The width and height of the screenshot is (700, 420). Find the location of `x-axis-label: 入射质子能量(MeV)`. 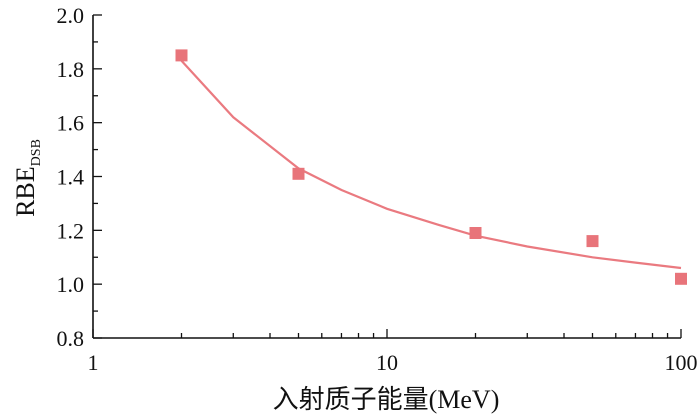

x-axis-label: 入射质子能量(MeV) is located at coordinates (386, 399).